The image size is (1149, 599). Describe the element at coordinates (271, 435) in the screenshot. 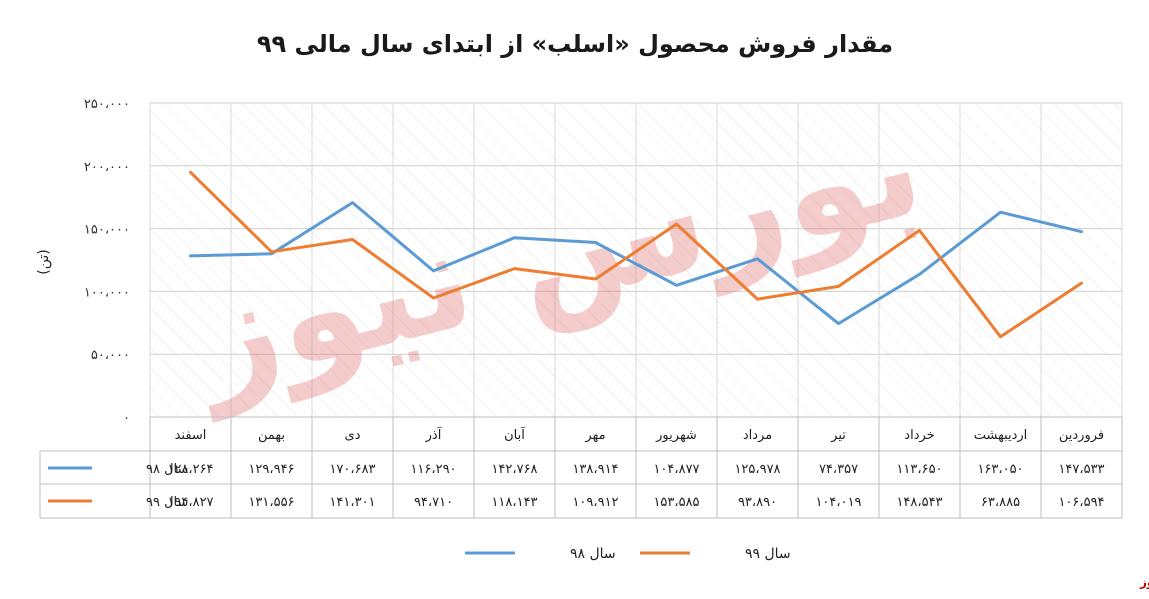

I see `x-category-label: بهمن` at that location.